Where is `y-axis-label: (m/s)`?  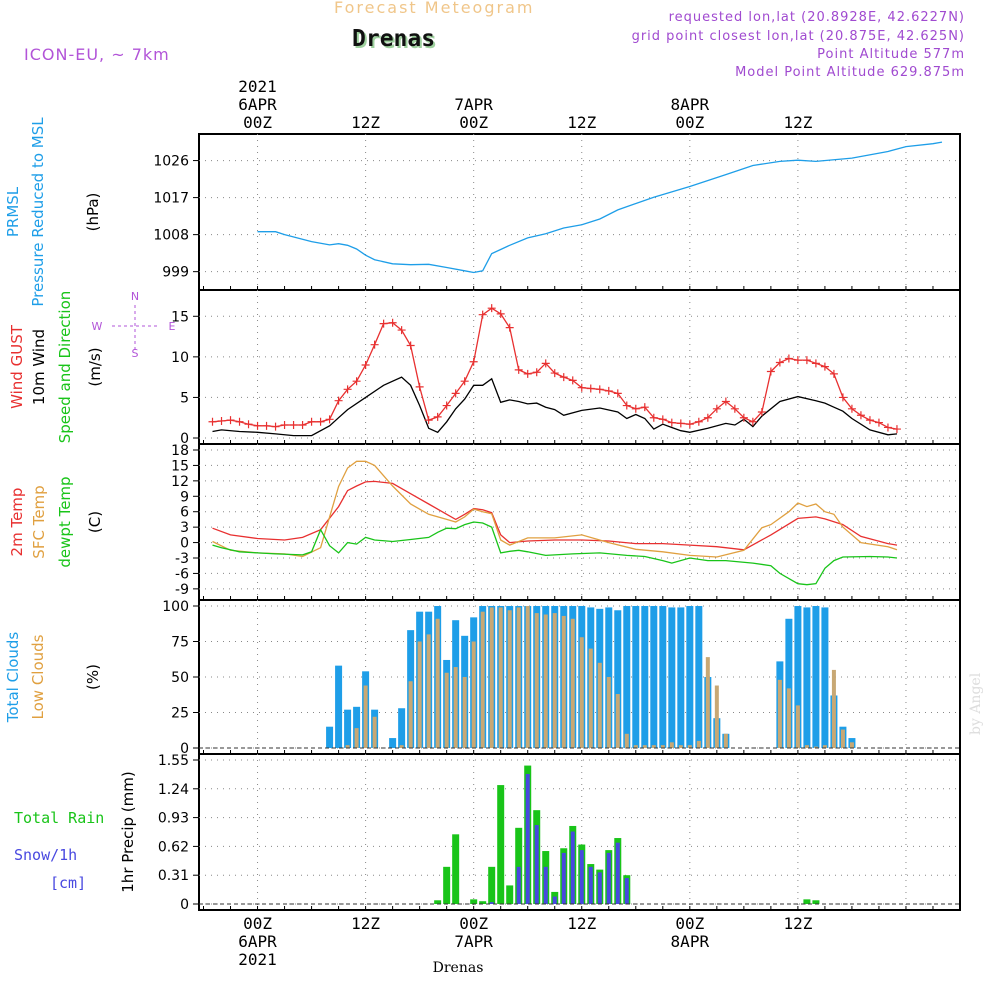
y-axis-label: (m/s) is located at coordinates (95, 366).